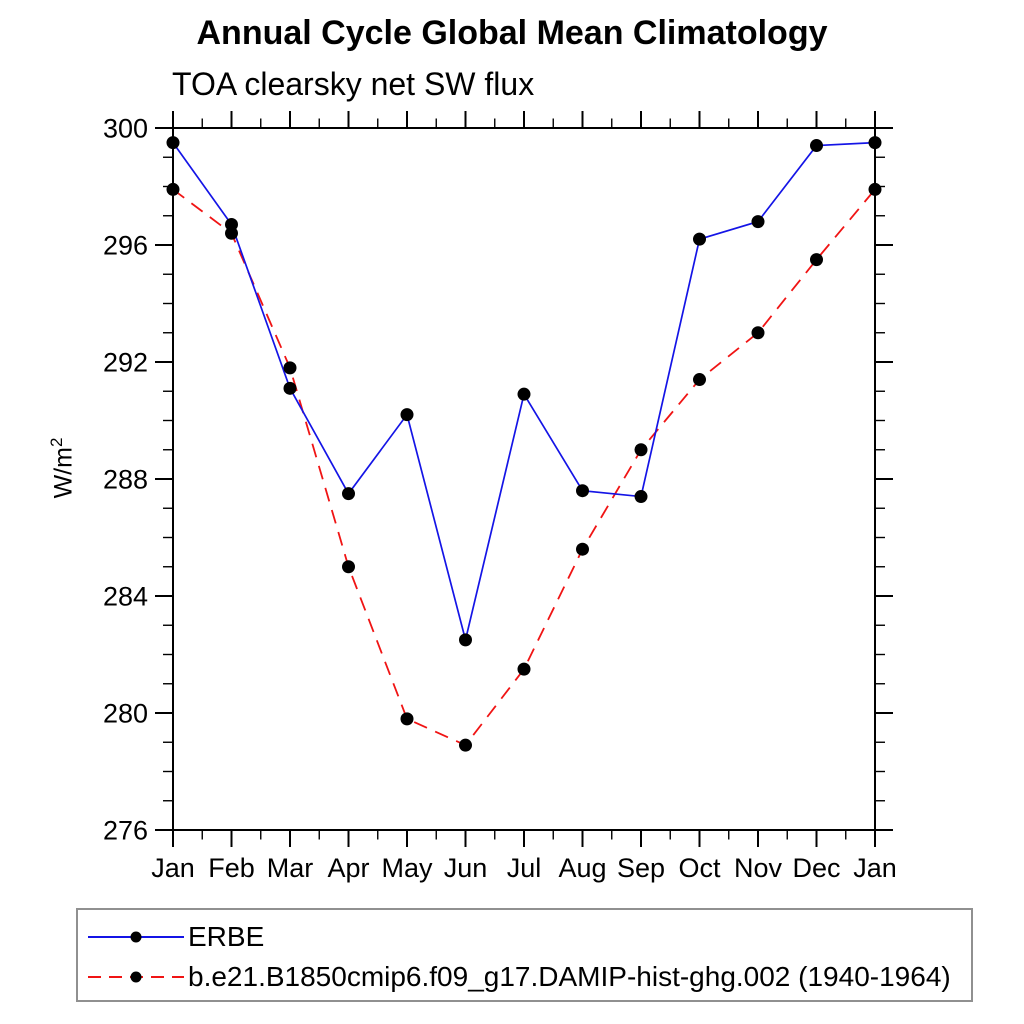 Image resolution: width=1024 pixels, height=1024 pixels. Describe the element at coordinates (512, 33) in the screenshot. I see `chart-title: Annual Cycle Global Mean Climatology` at that location.